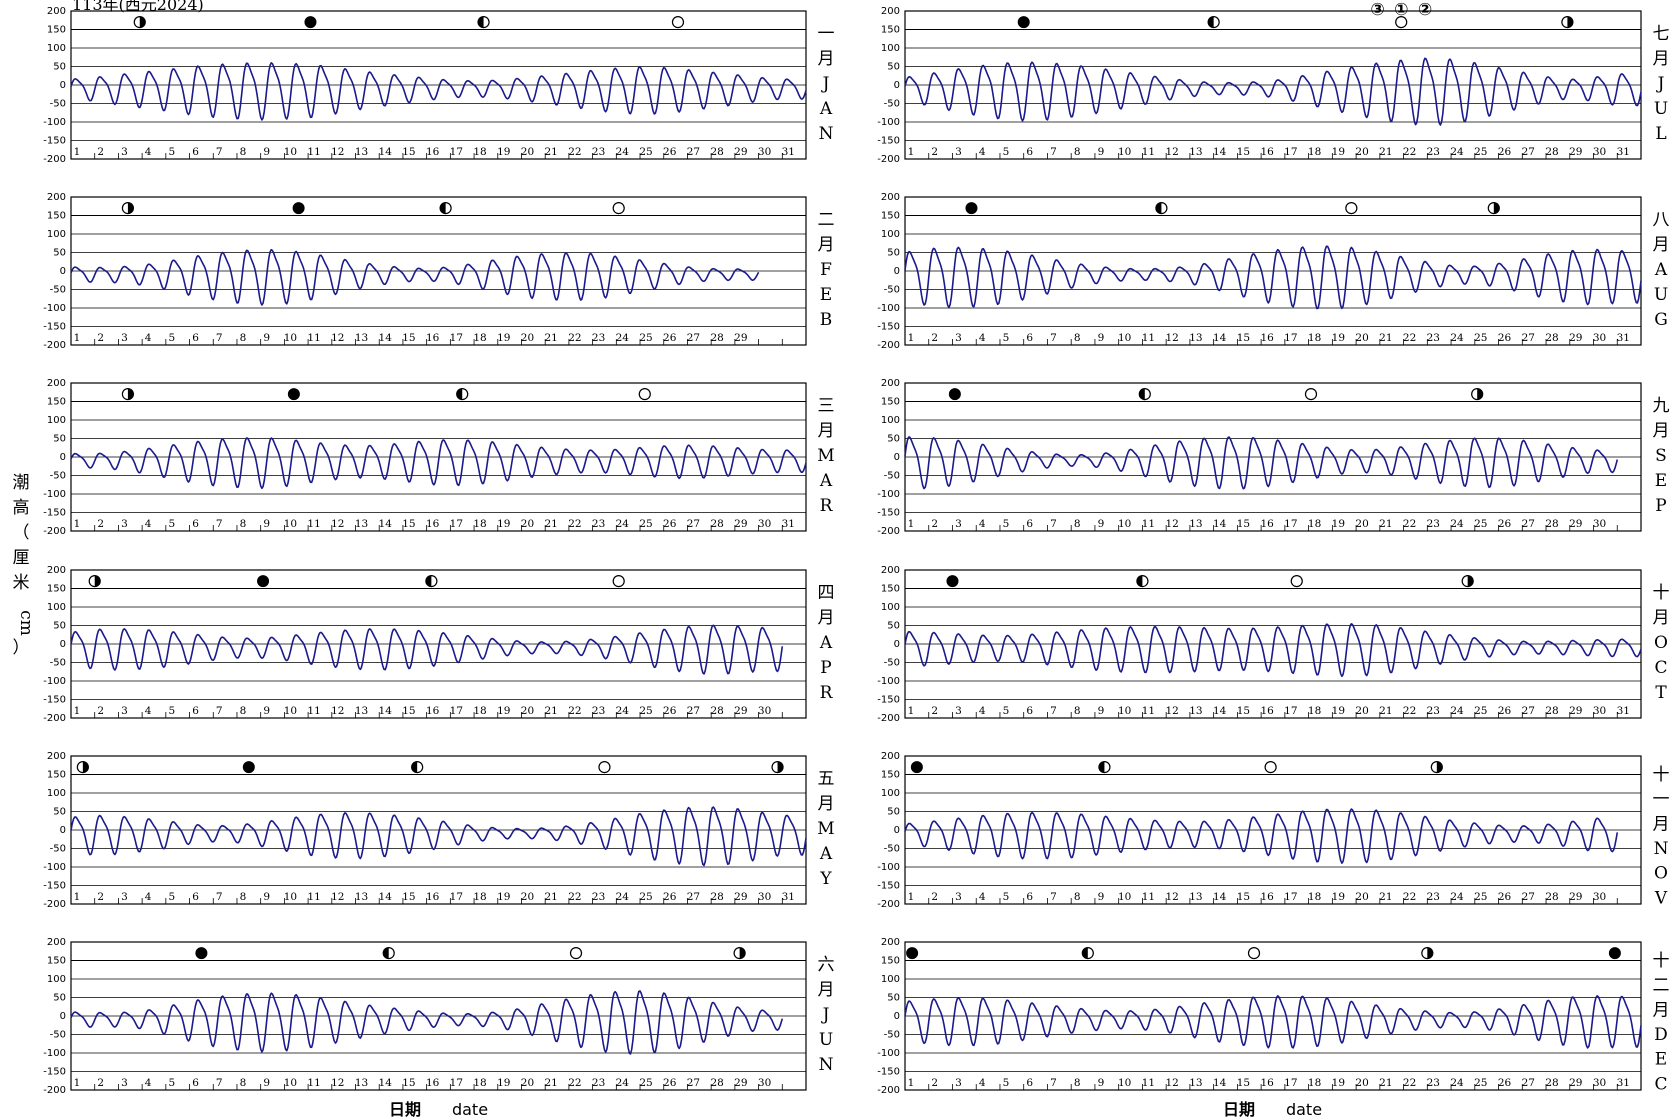 The height and width of the screenshot is (1120, 1678). What do you see at coordinates (26, 623) in the screenshot?
I see `y-axis-label-char: cm` at bounding box center [26, 623].